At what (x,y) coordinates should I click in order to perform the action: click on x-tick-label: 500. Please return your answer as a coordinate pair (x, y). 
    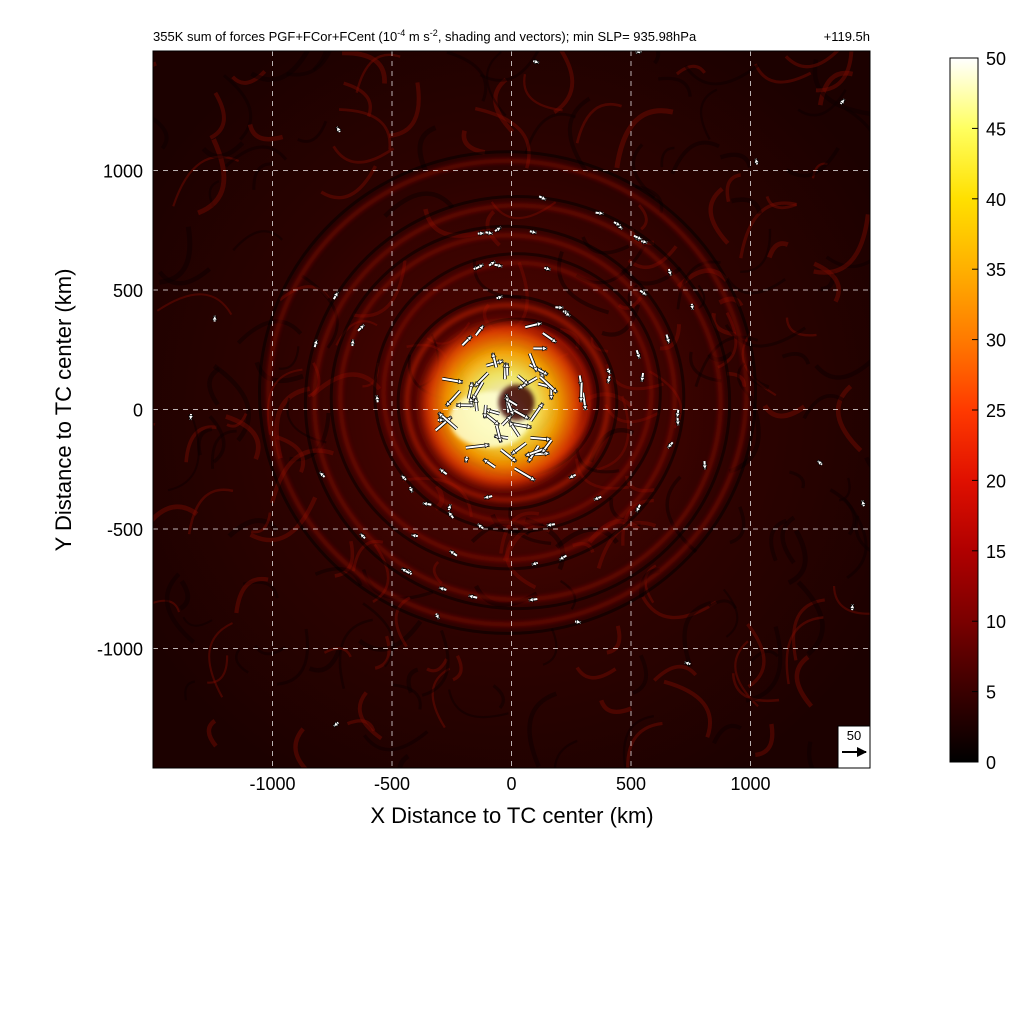
    Looking at the image, I should click on (631, 784).